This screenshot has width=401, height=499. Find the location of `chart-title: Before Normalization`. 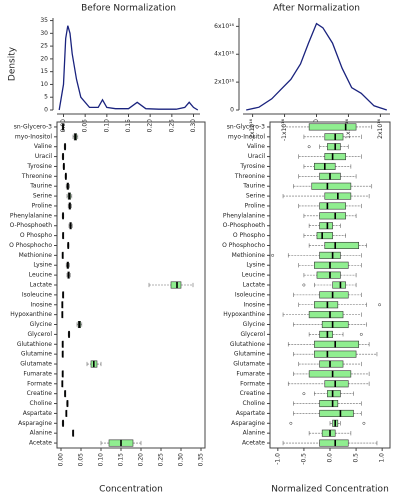

chart-title: Before Normalization is located at coordinates (128, 9).